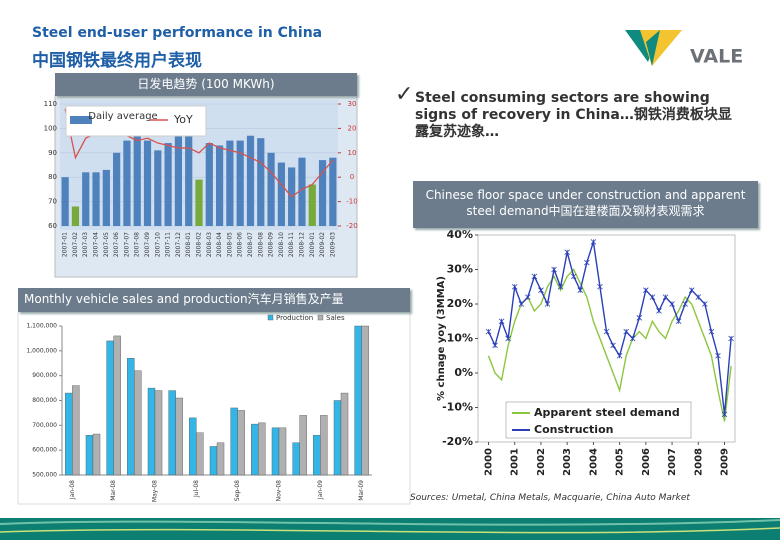  What do you see at coordinates (250, 244) in the screenshot?
I see `x-tick-label: 2008-07` at bounding box center [250, 244].